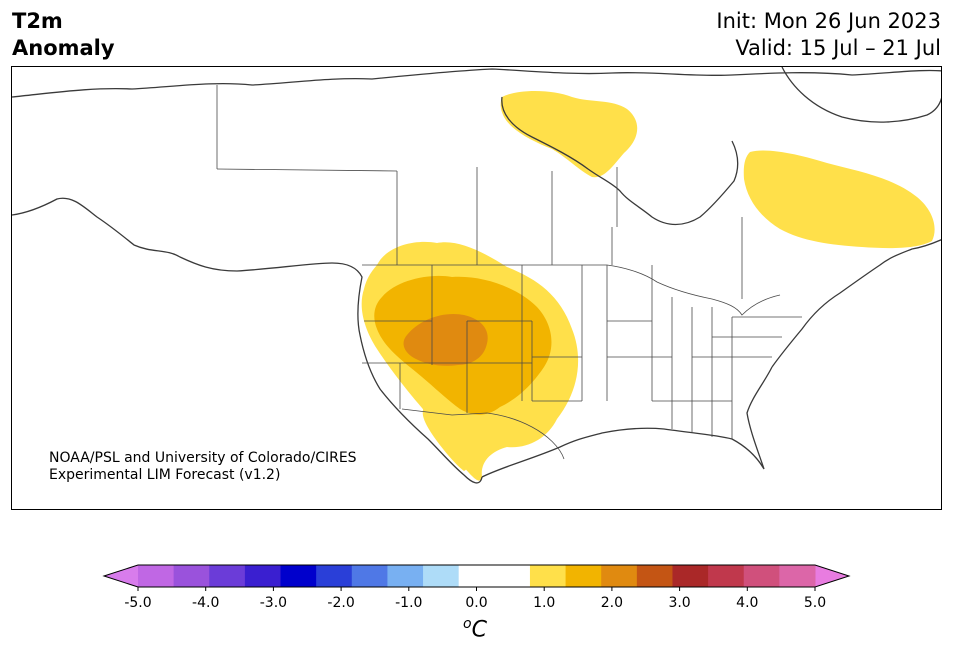  What do you see at coordinates (571, 290) in the screenshot?
I see `us-canada-border` at bounding box center [571, 290].